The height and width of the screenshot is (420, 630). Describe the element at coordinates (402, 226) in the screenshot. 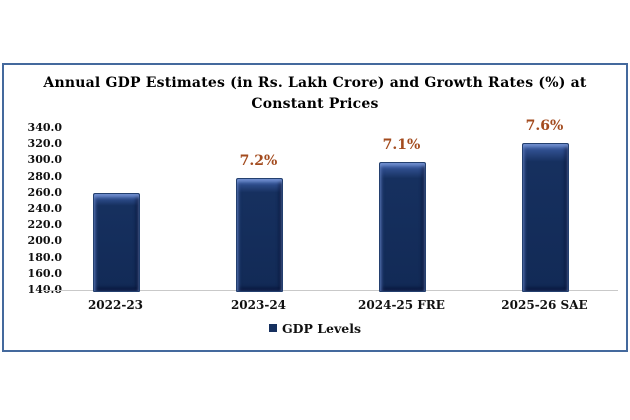

I see `bar-2024-25-fre` at that location.